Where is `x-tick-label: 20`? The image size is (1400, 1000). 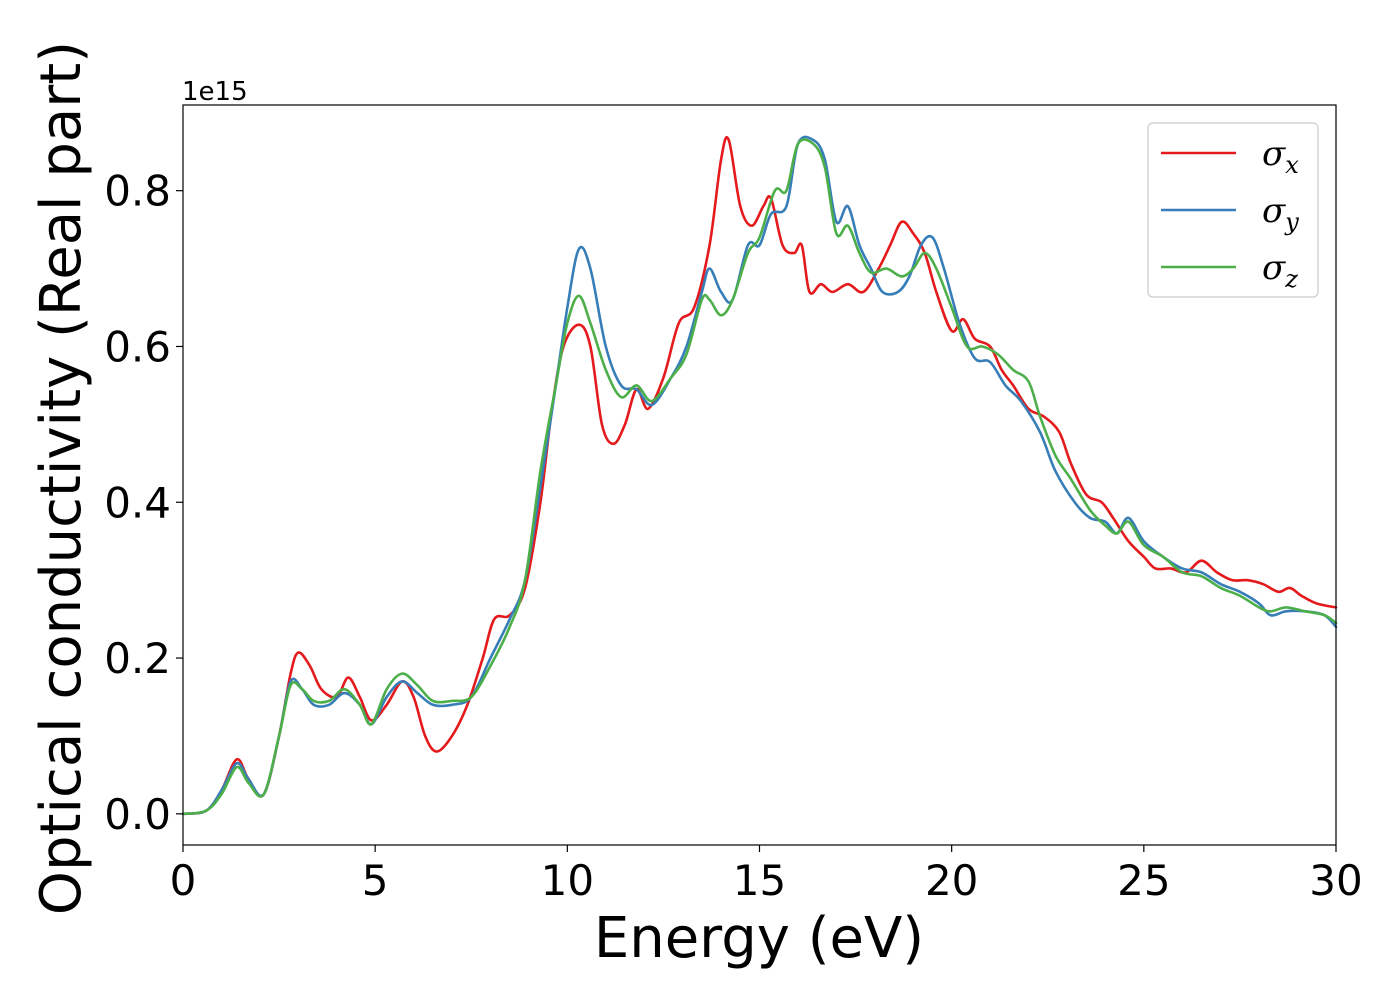
x-tick-label: 20 is located at coordinates (951, 880).